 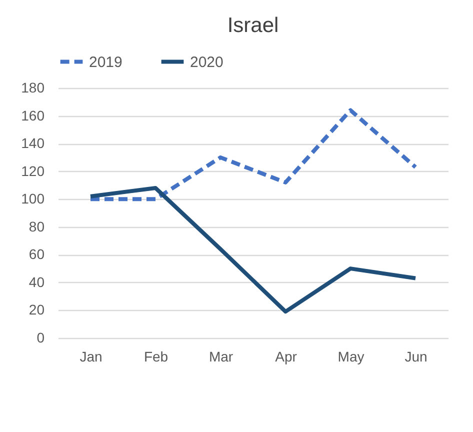 What do you see at coordinates (156, 356) in the screenshot?
I see `x-tick-label: Feb` at bounding box center [156, 356].